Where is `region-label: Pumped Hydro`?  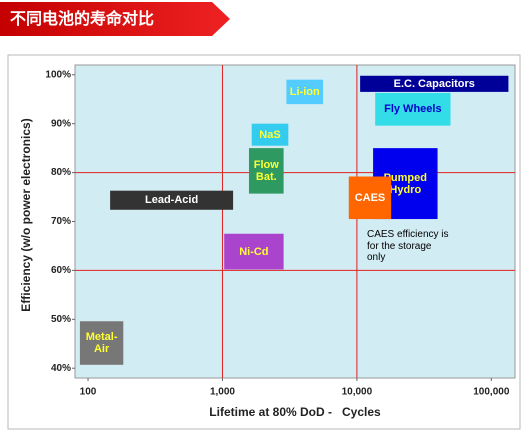 region-label: Pumped Hydro is located at coordinates (405, 183).